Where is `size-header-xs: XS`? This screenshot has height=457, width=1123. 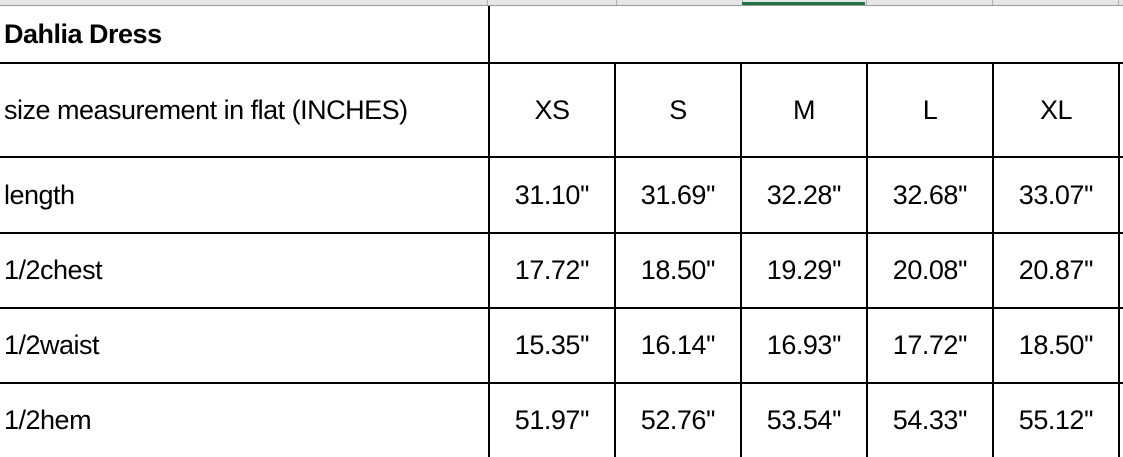
size-header-xs: XS is located at coordinates (552, 109).